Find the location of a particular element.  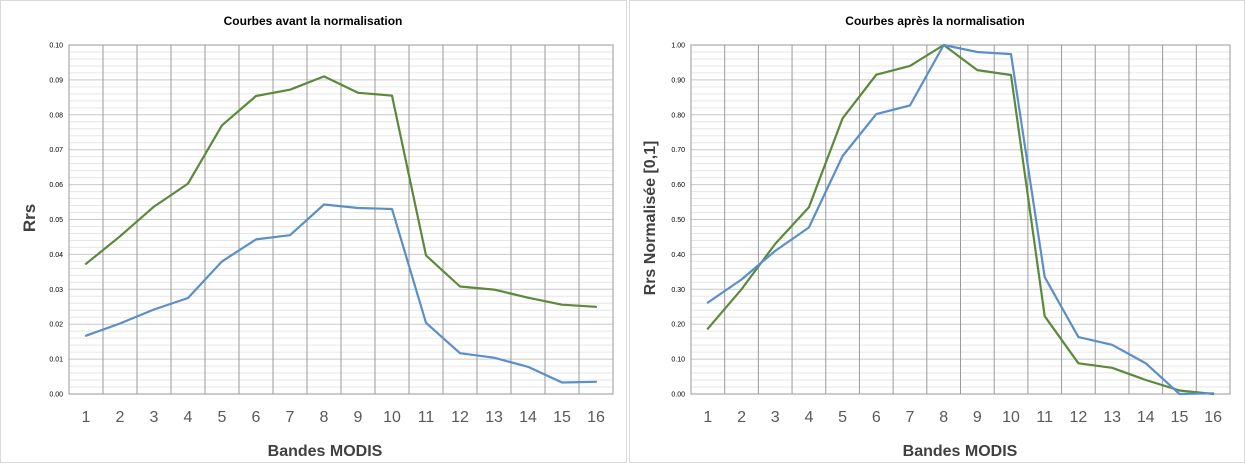

y-tick-label: 0.08 is located at coordinates (56, 115).